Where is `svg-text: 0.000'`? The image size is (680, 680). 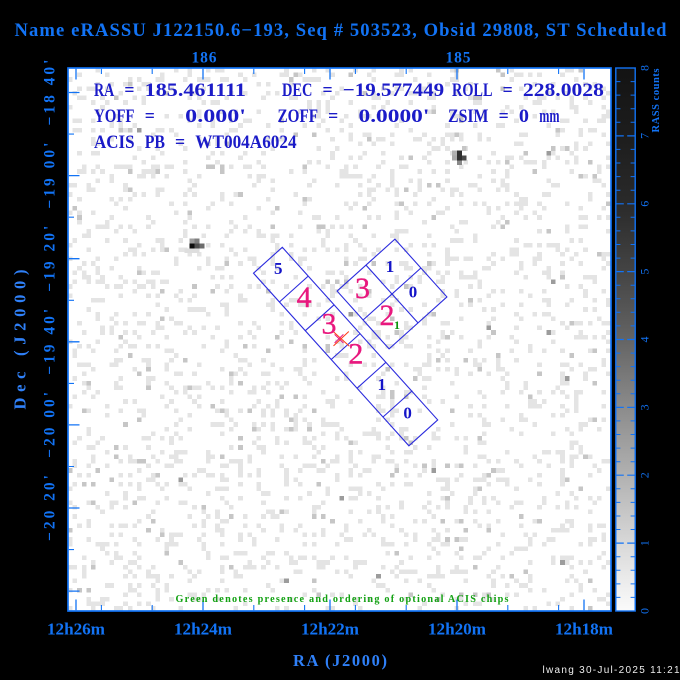 svg-text: 0.000' is located at coordinates (215, 116).